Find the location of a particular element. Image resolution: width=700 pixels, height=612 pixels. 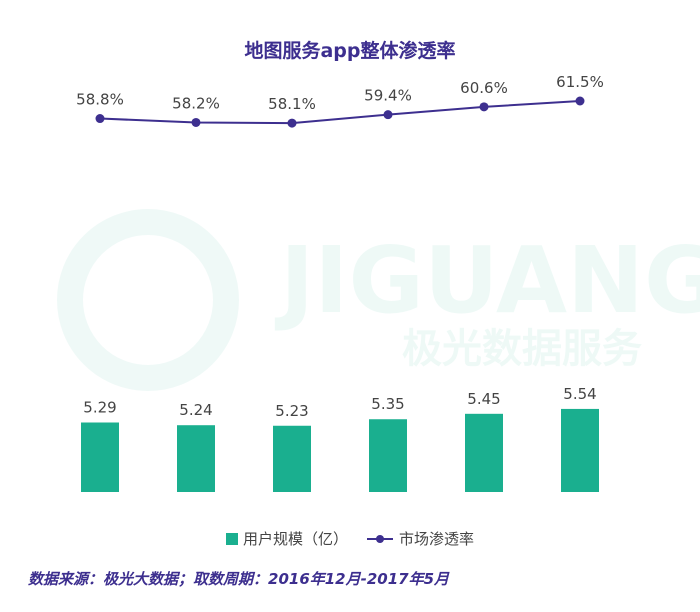

legend-label-users: 用户规模（亿） is located at coordinates (295, 539).